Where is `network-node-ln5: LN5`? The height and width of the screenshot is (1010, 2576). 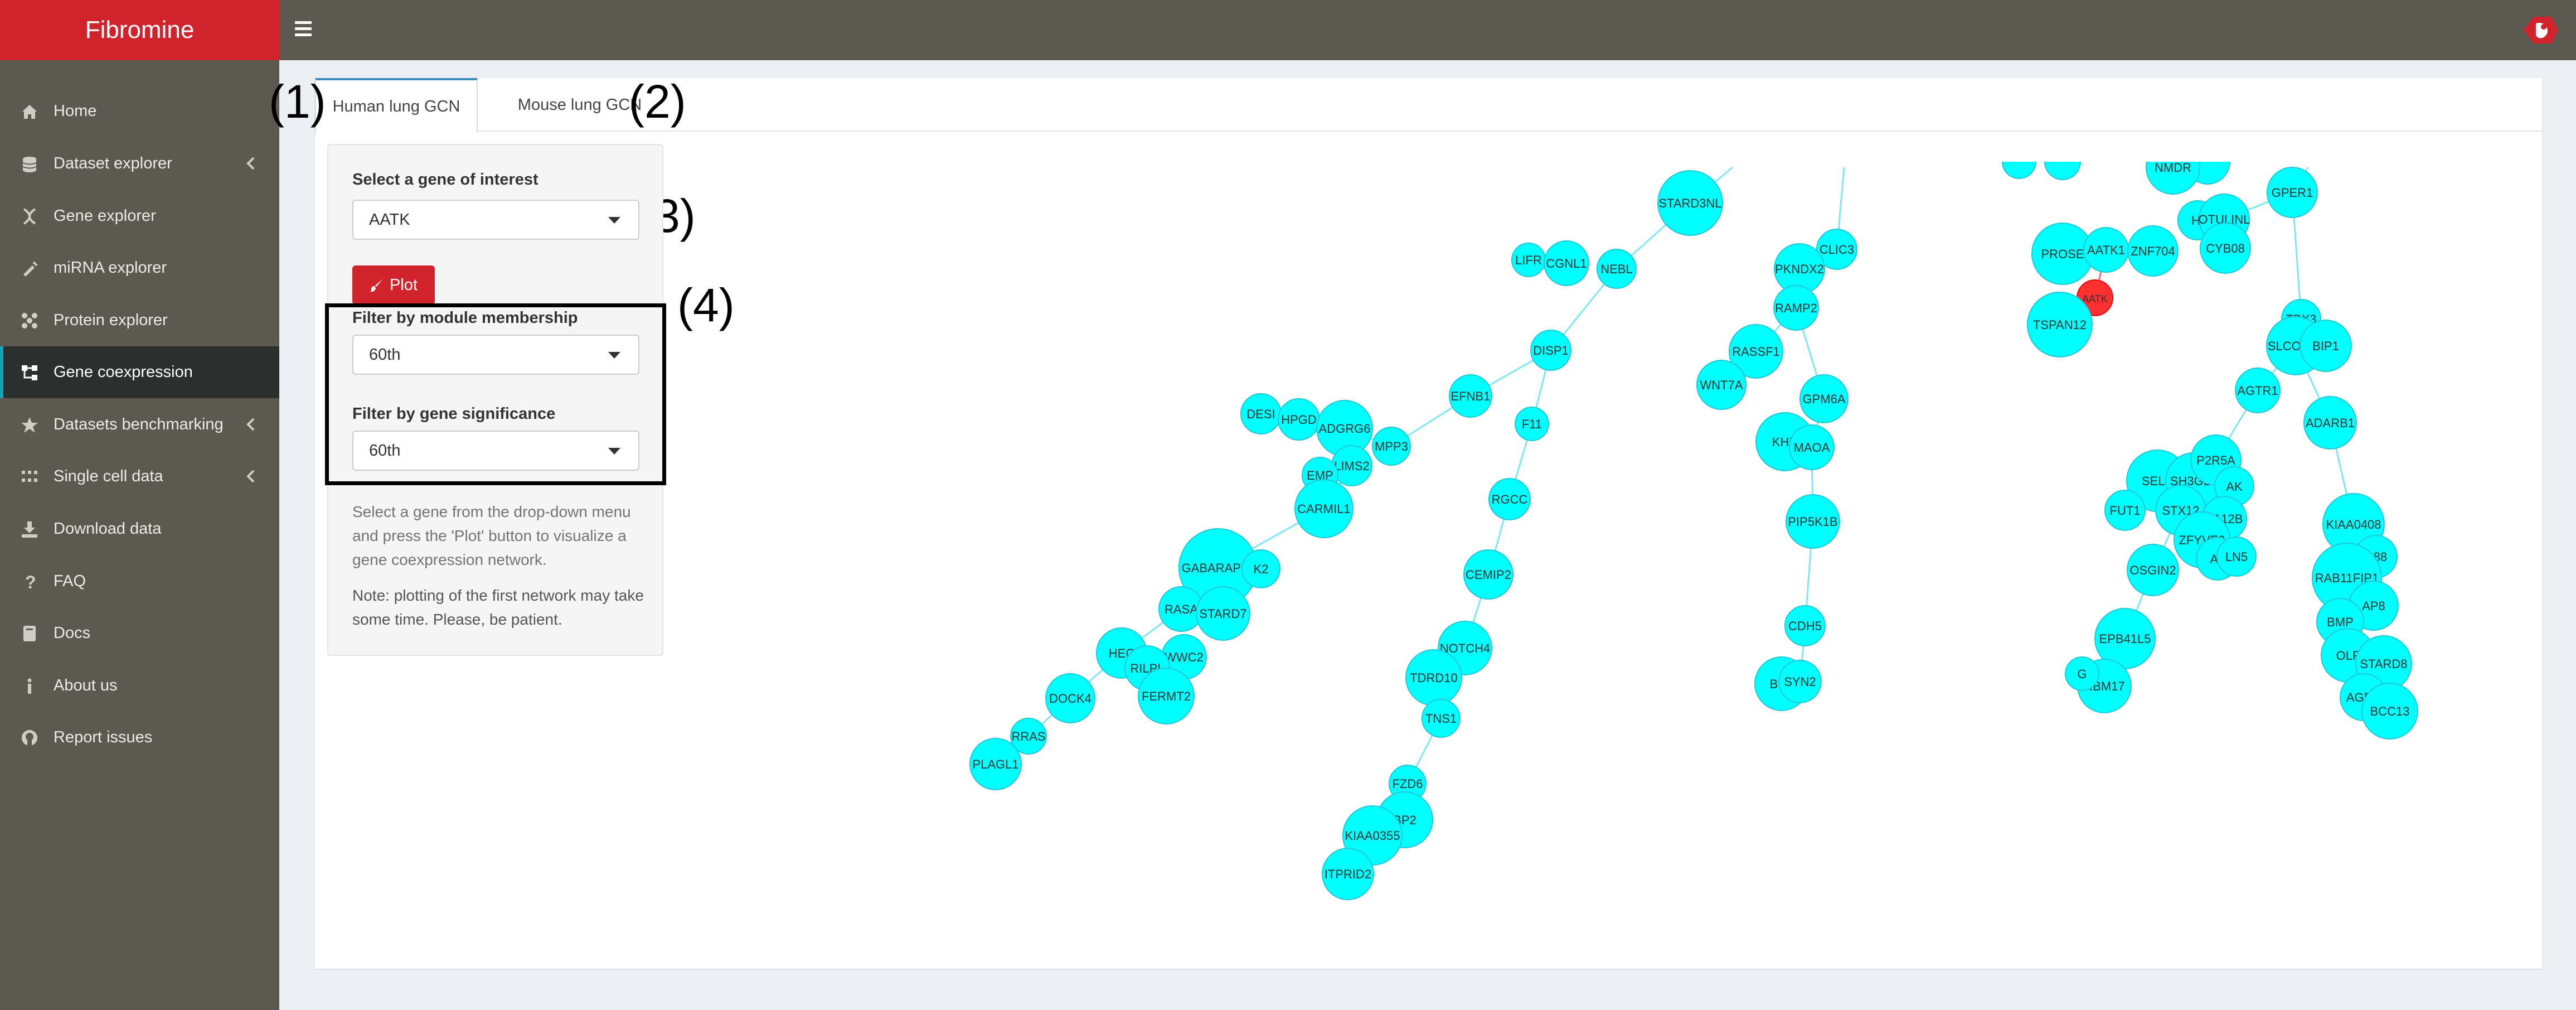
network-node-ln5: LN5 is located at coordinates (2236, 557).